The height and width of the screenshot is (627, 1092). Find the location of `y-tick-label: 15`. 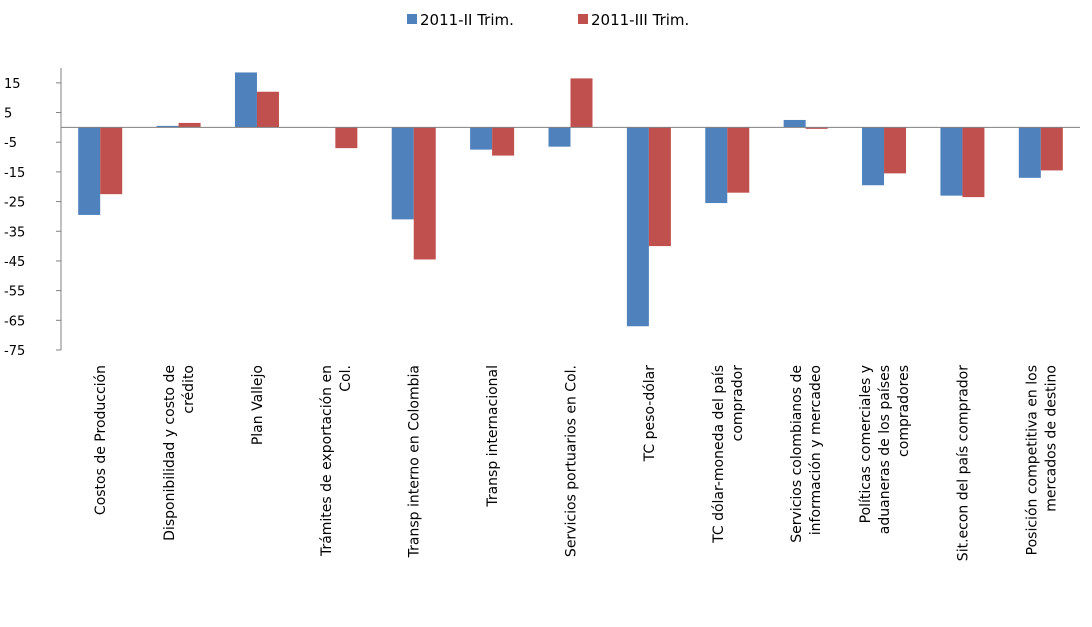

y-tick-label: 15 is located at coordinates (12, 84).